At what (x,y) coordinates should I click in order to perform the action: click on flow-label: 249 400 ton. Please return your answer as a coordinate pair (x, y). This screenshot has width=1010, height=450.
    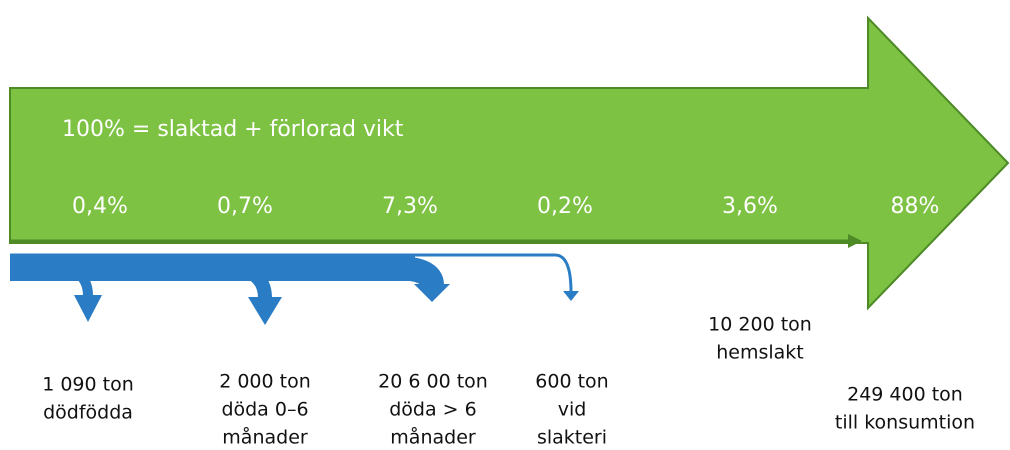
    Looking at the image, I should click on (905, 395).